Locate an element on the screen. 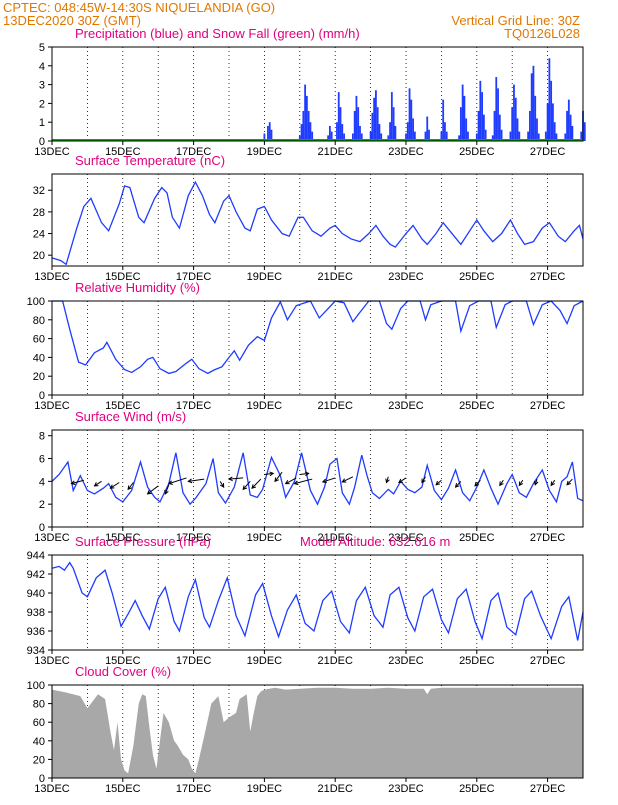 Image resolution: width=618 pixels, height=805 pixels. y-tick-label: 8 is located at coordinates (42, 437).